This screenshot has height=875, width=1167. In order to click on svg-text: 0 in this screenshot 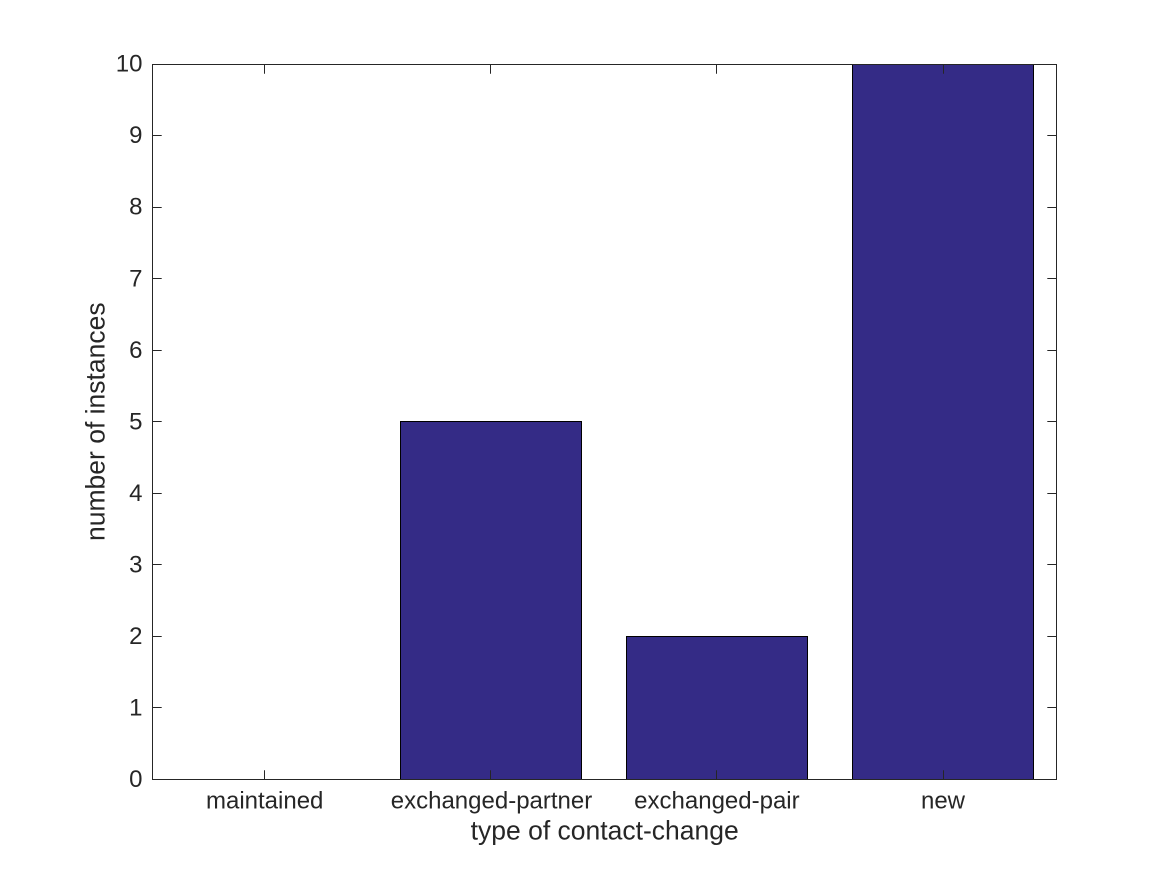, I will do `click(135, 779)`.